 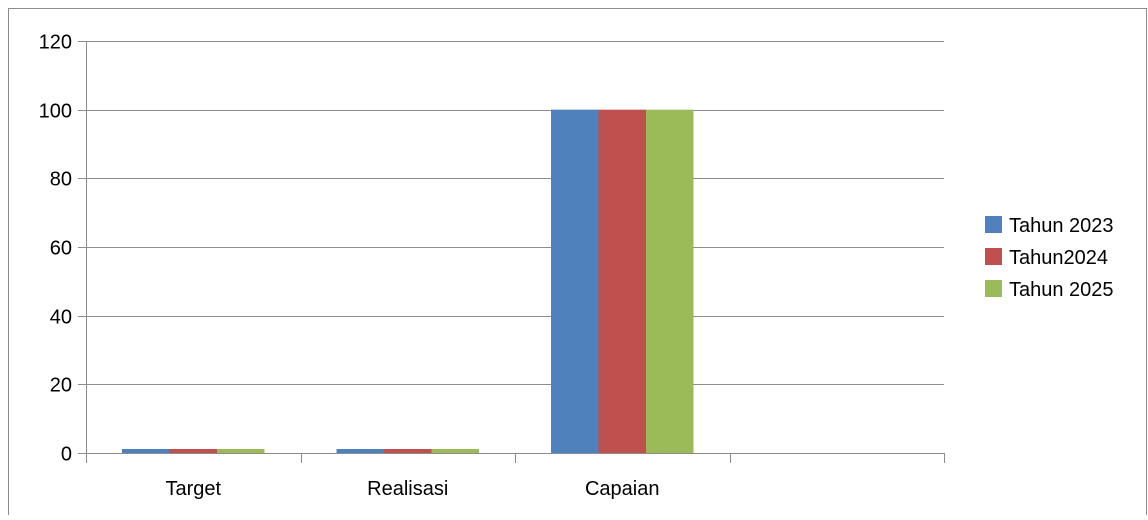 What do you see at coordinates (622, 489) in the screenshot?
I see `x-tick-label: Capaian` at bounding box center [622, 489].